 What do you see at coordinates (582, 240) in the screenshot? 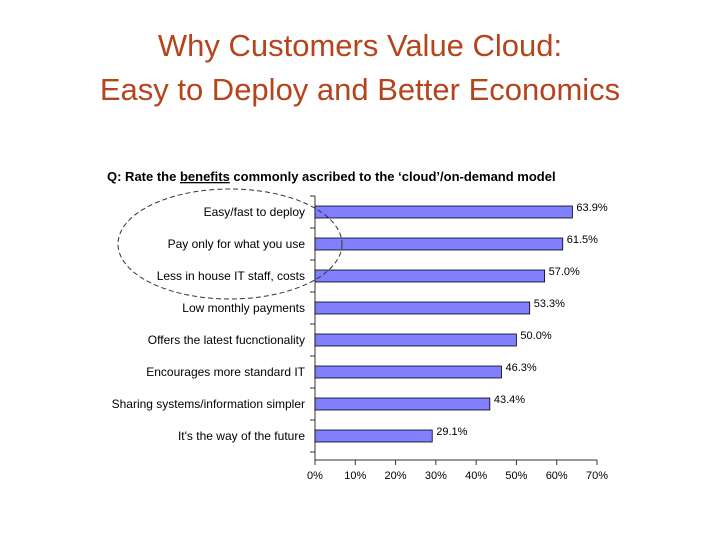
I see `value-label: 61.5%` at bounding box center [582, 240].